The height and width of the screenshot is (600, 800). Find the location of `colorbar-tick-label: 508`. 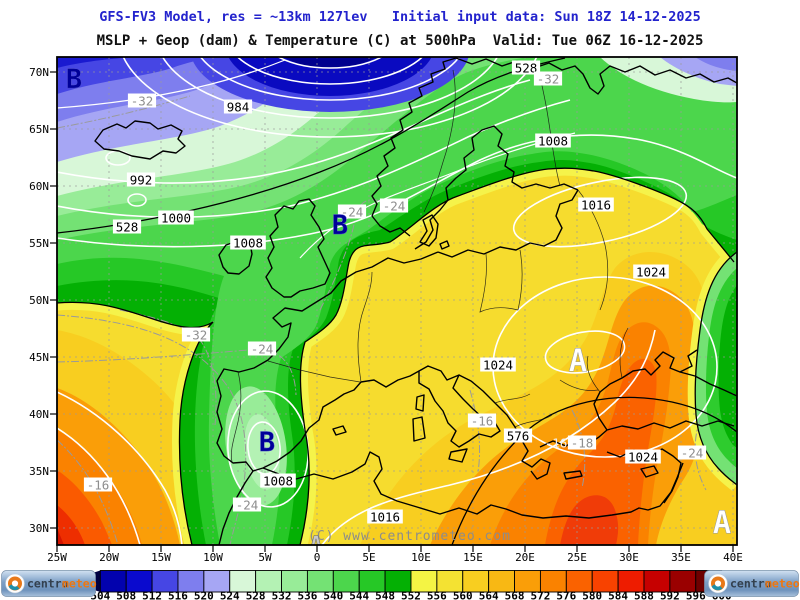

colorbar-tick-label: 508 is located at coordinates (126, 595).